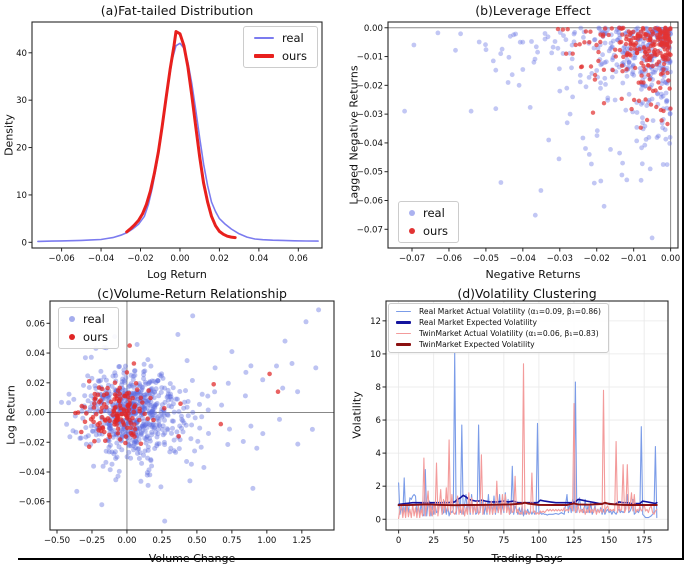  Describe the element at coordinates (609, 541) in the screenshot. I see `svg-text: 150` at that location.